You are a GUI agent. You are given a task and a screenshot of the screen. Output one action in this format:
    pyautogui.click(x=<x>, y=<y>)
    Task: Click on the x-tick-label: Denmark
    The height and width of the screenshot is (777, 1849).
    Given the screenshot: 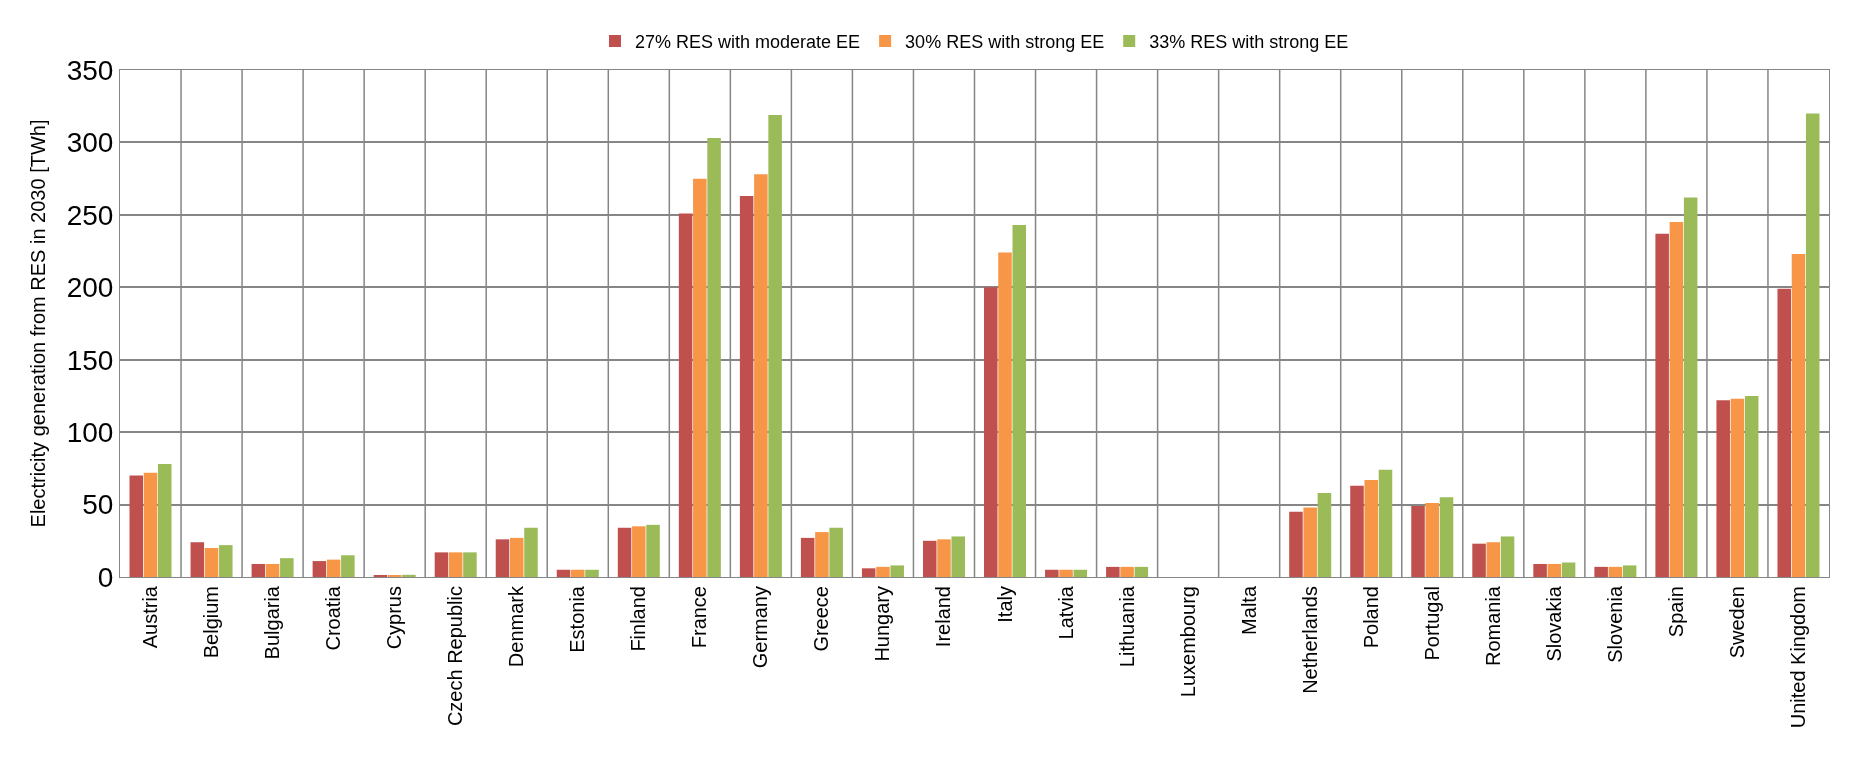 What is the action you would take?
    pyautogui.click(x=516, y=626)
    